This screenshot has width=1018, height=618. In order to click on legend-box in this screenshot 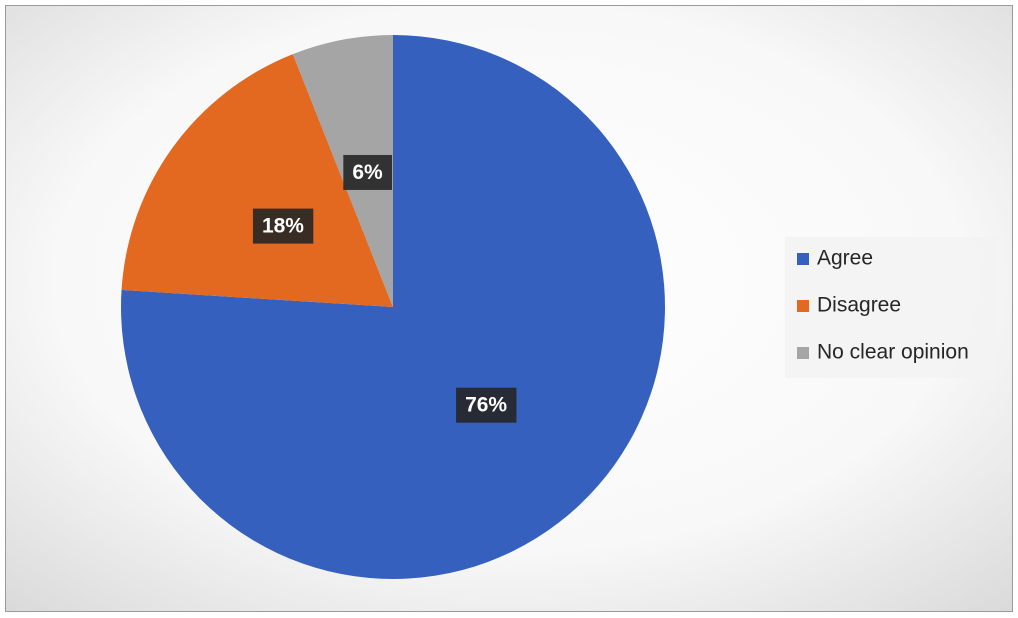, I will do `click(891, 307)`.